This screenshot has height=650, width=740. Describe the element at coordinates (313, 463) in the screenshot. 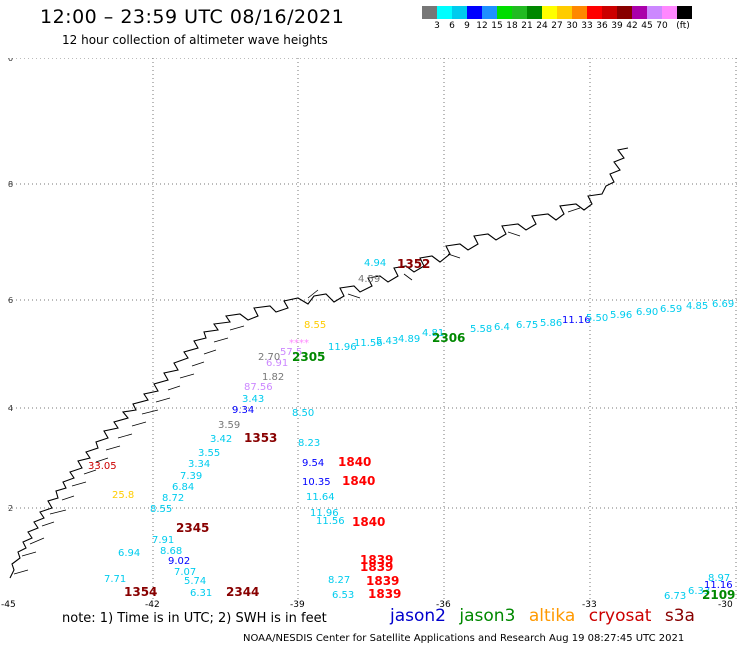

I see `obs-label: 9.54` at that location.